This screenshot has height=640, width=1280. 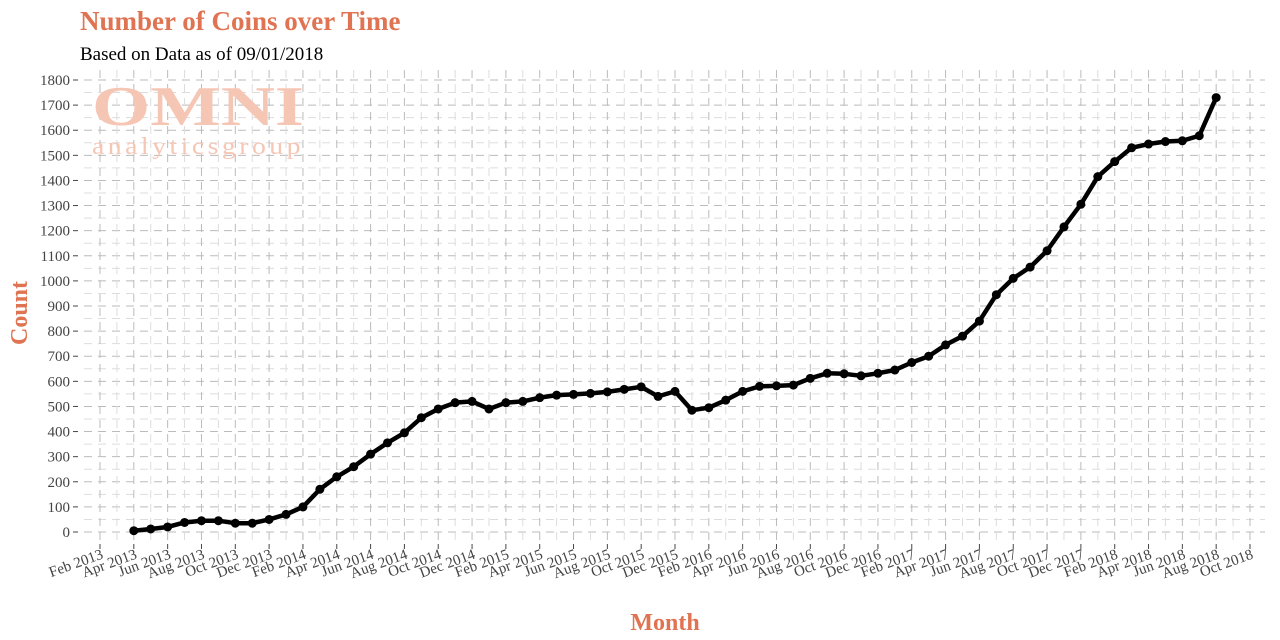 I want to click on y-tick-label: 400, so click(x=59, y=433).